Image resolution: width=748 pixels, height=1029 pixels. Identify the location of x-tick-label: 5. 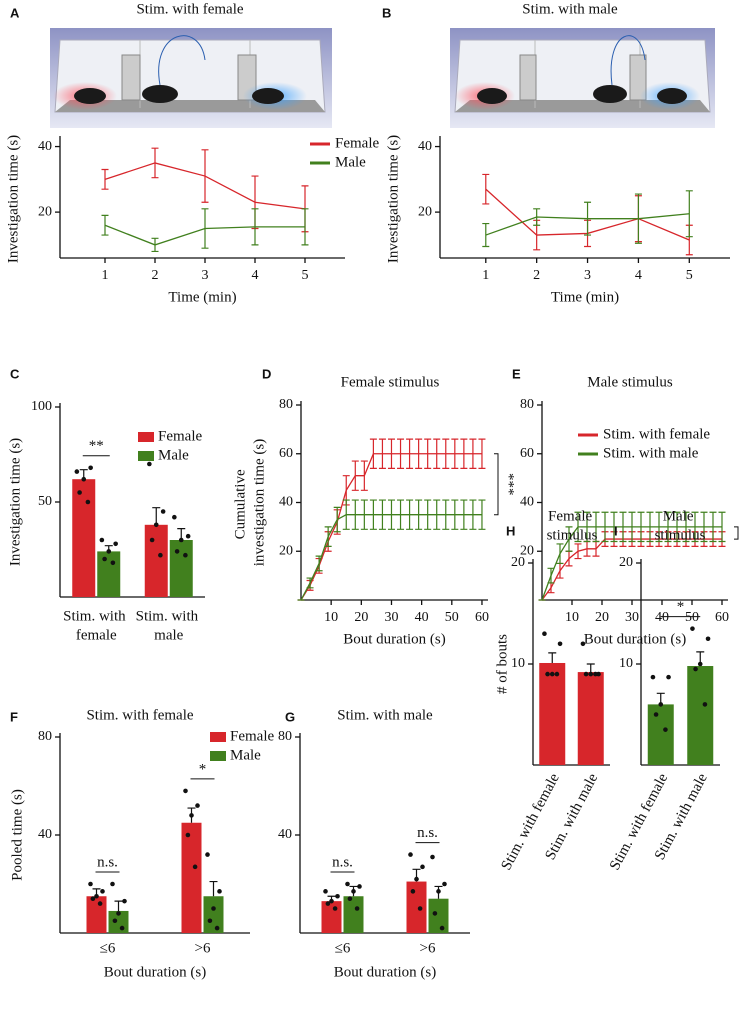
(689, 275).